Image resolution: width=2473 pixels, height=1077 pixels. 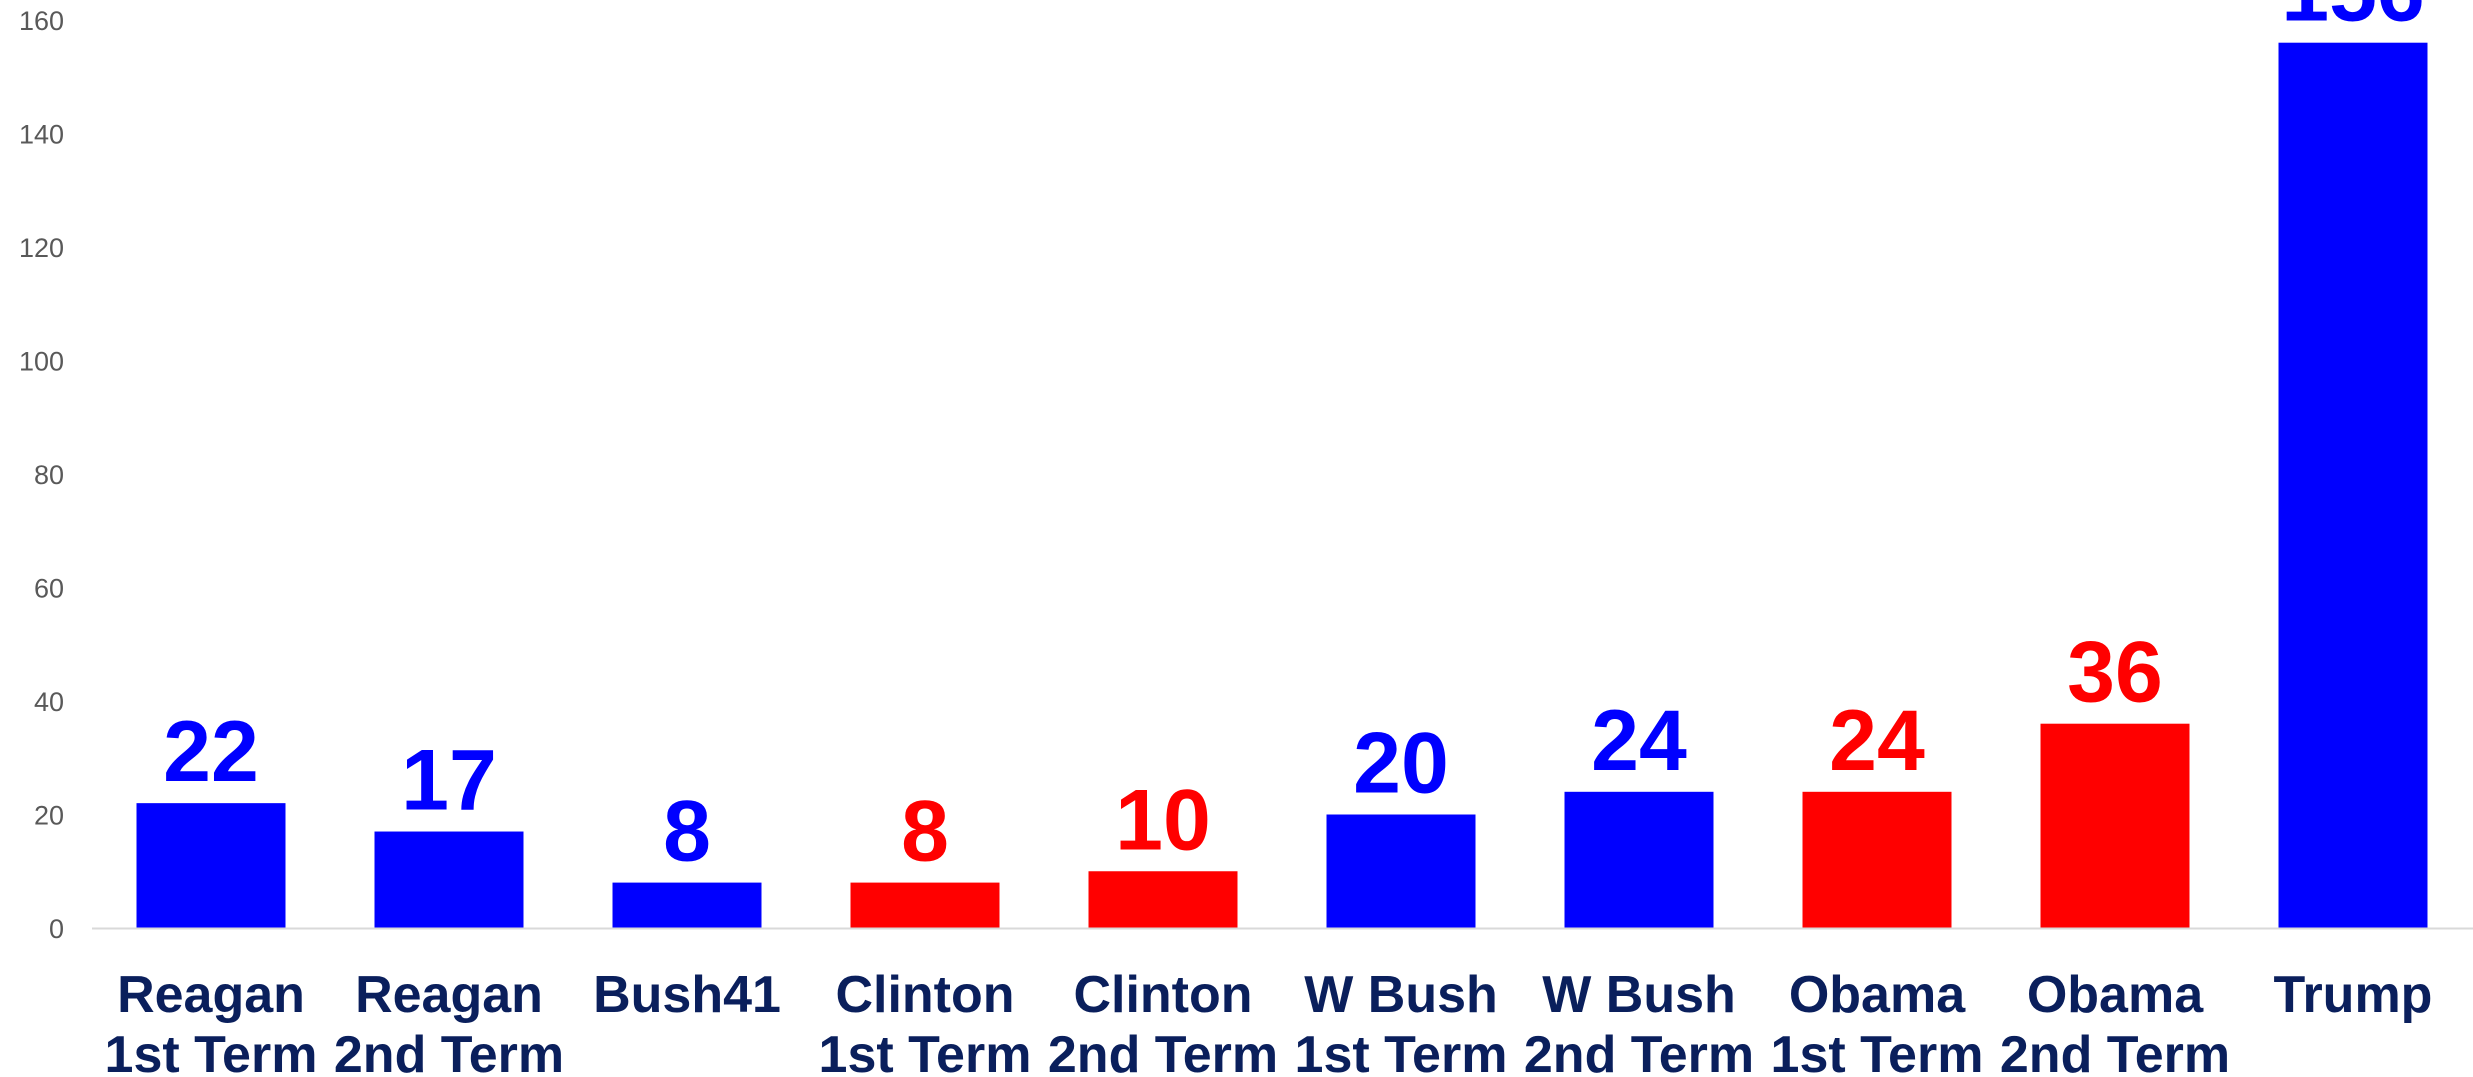 I want to click on data-label: 10, so click(x=1163, y=820).